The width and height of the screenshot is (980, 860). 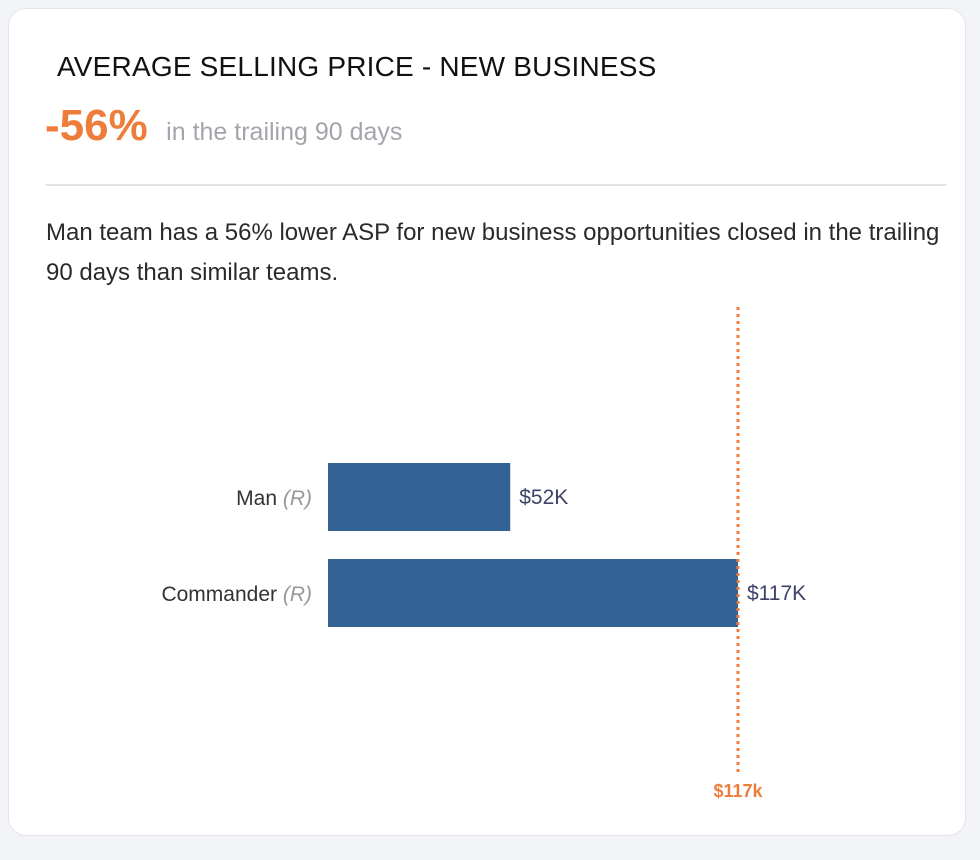 What do you see at coordinates (533, 593) in the screenshot?
I see `bar-commander` at bounding box center [533, 593].